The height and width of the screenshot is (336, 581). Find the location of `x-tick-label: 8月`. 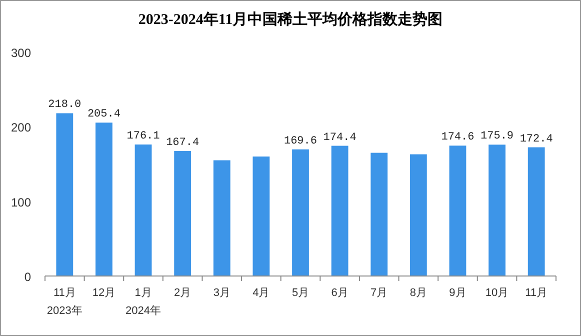

x-tick-label: 8月 is located at coordinates (418, 293).